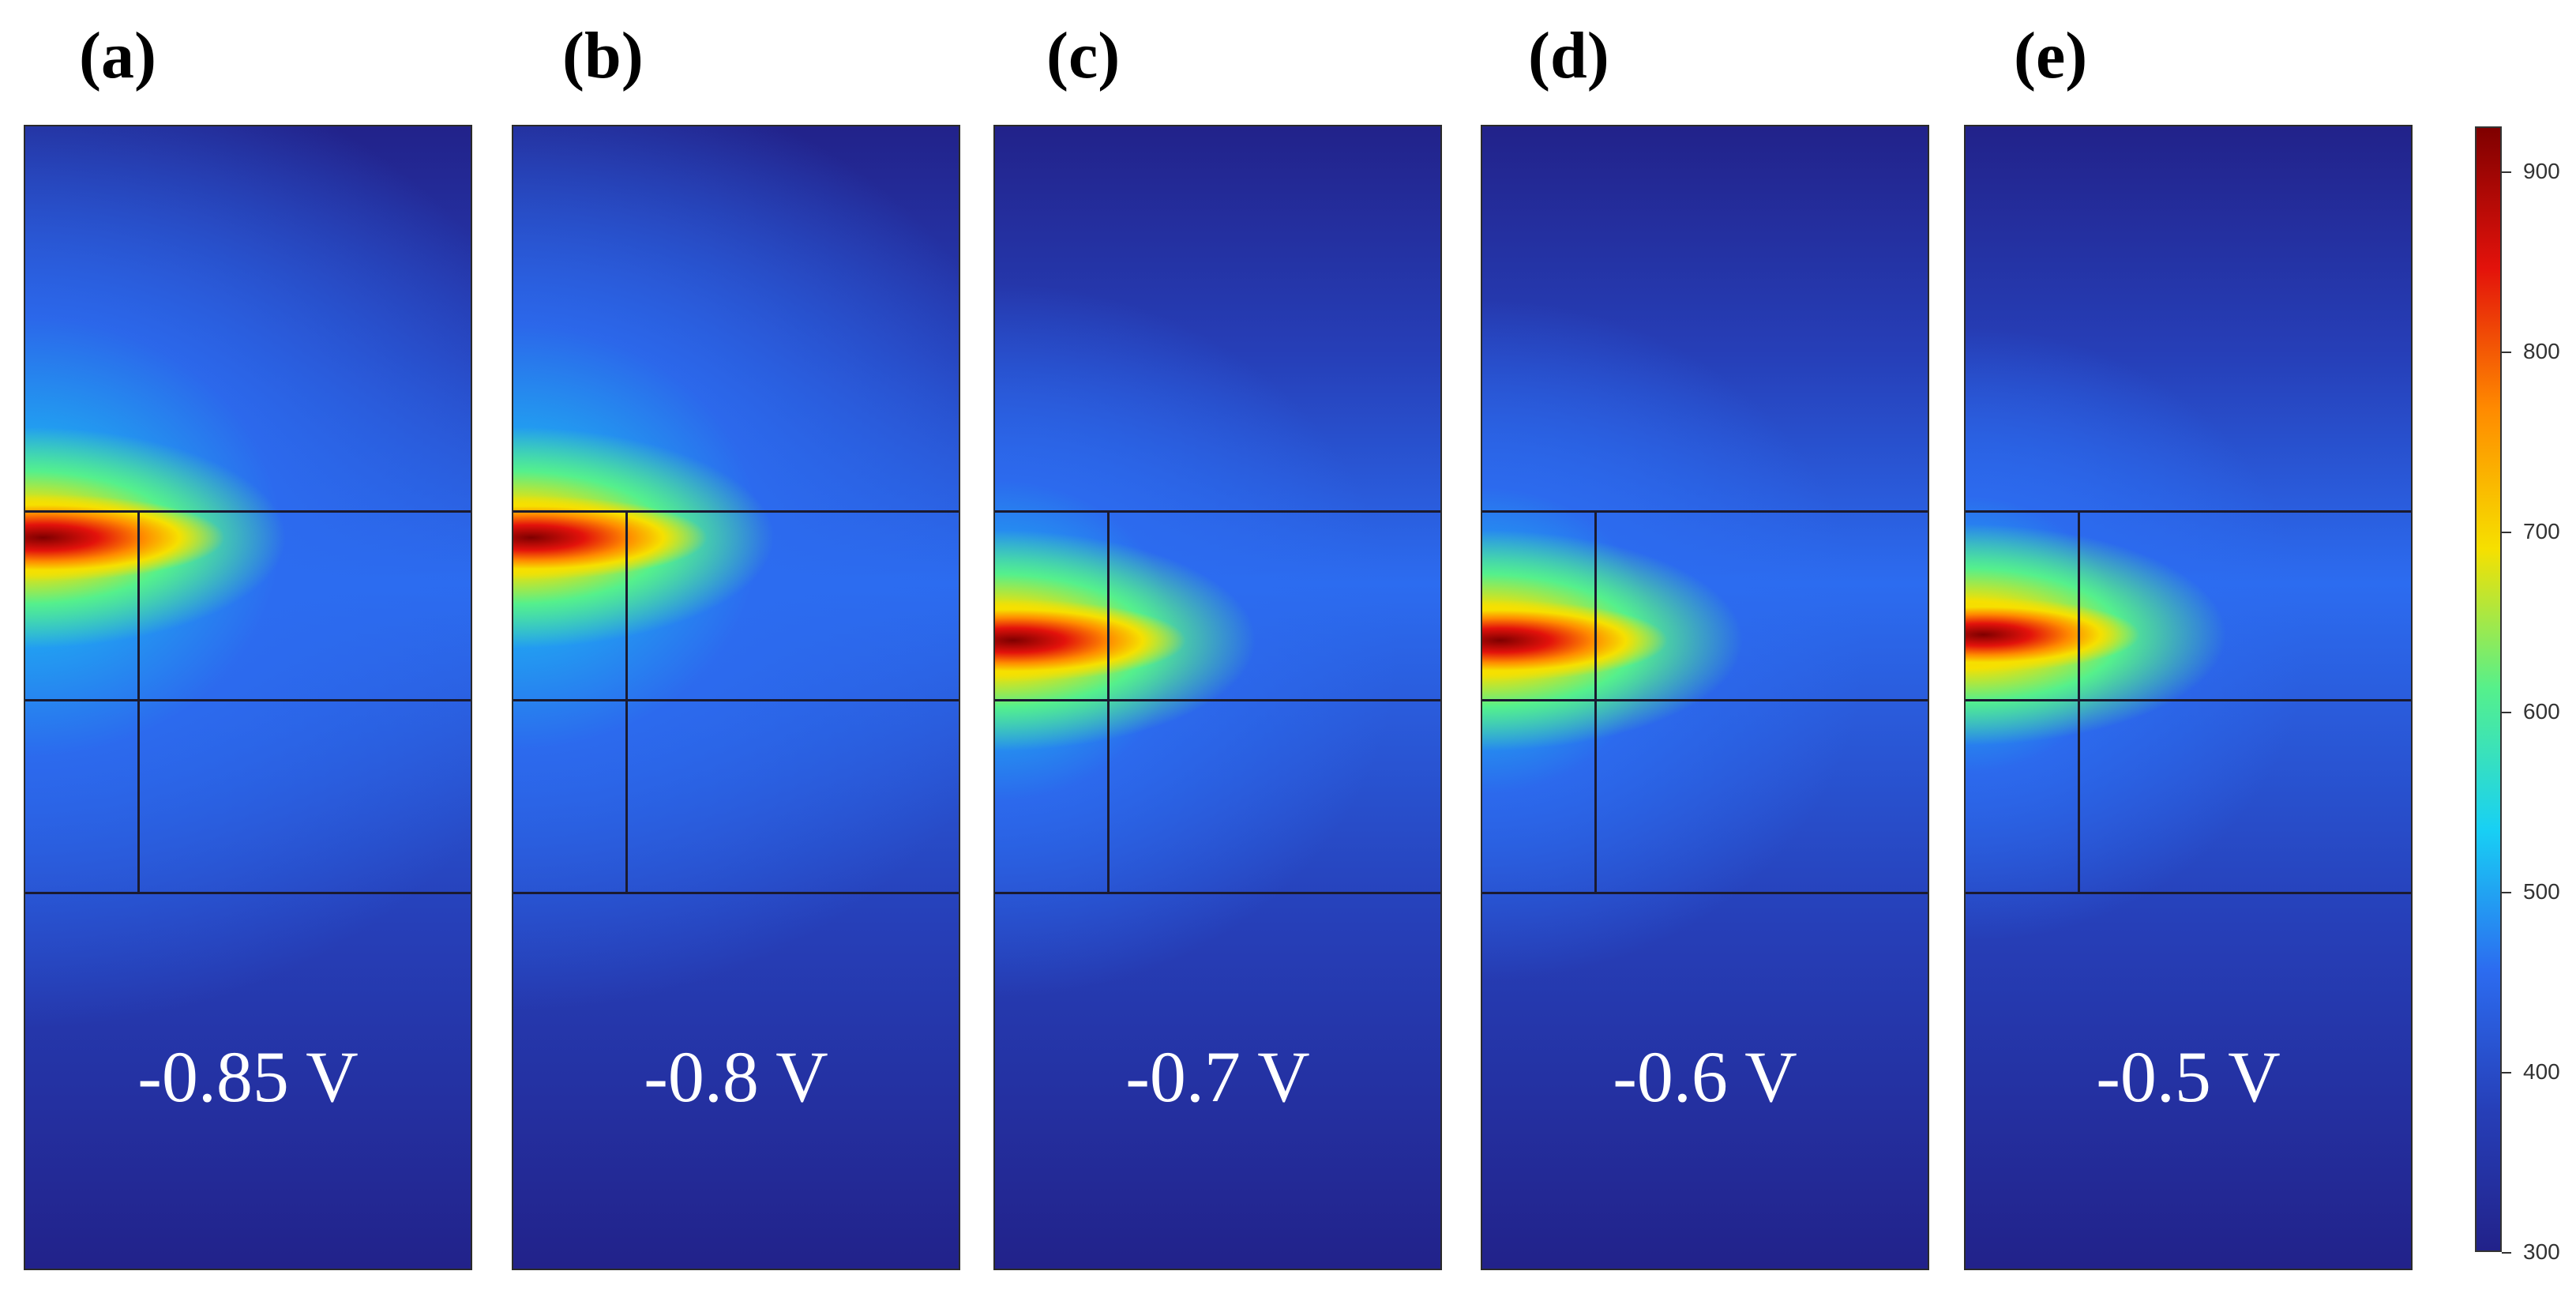  Describe the element at coordinates (117, 55) in the screenshot. I see `panel-label: (a)` at that location.